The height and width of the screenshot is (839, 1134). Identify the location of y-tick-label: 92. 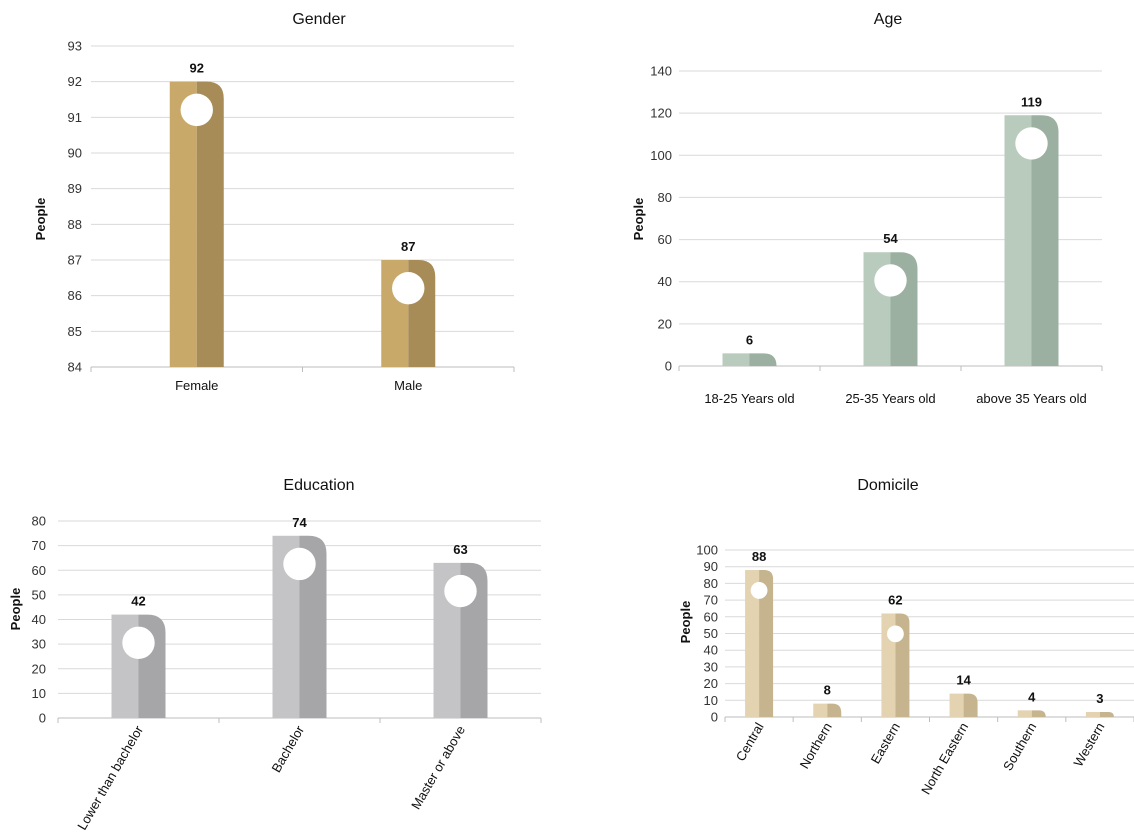
(75, 81).